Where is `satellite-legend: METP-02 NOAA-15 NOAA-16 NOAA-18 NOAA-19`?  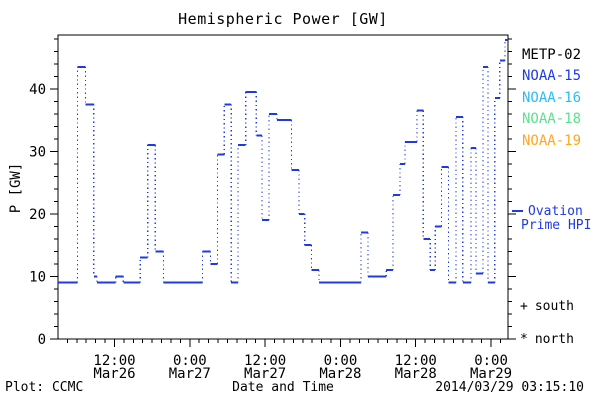
satellite-legend: METP-02 NOAA-15 NOAA-16 NOAA-18 NOAA-19 is located at coordinates (551, 98).